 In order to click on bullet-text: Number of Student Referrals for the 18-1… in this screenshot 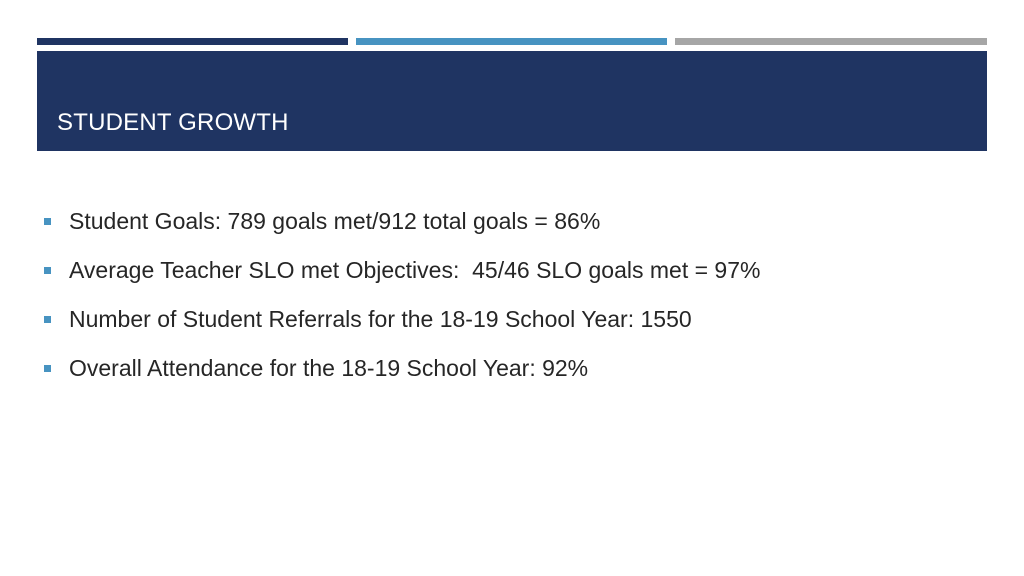, I will do `click(380, 319)`.